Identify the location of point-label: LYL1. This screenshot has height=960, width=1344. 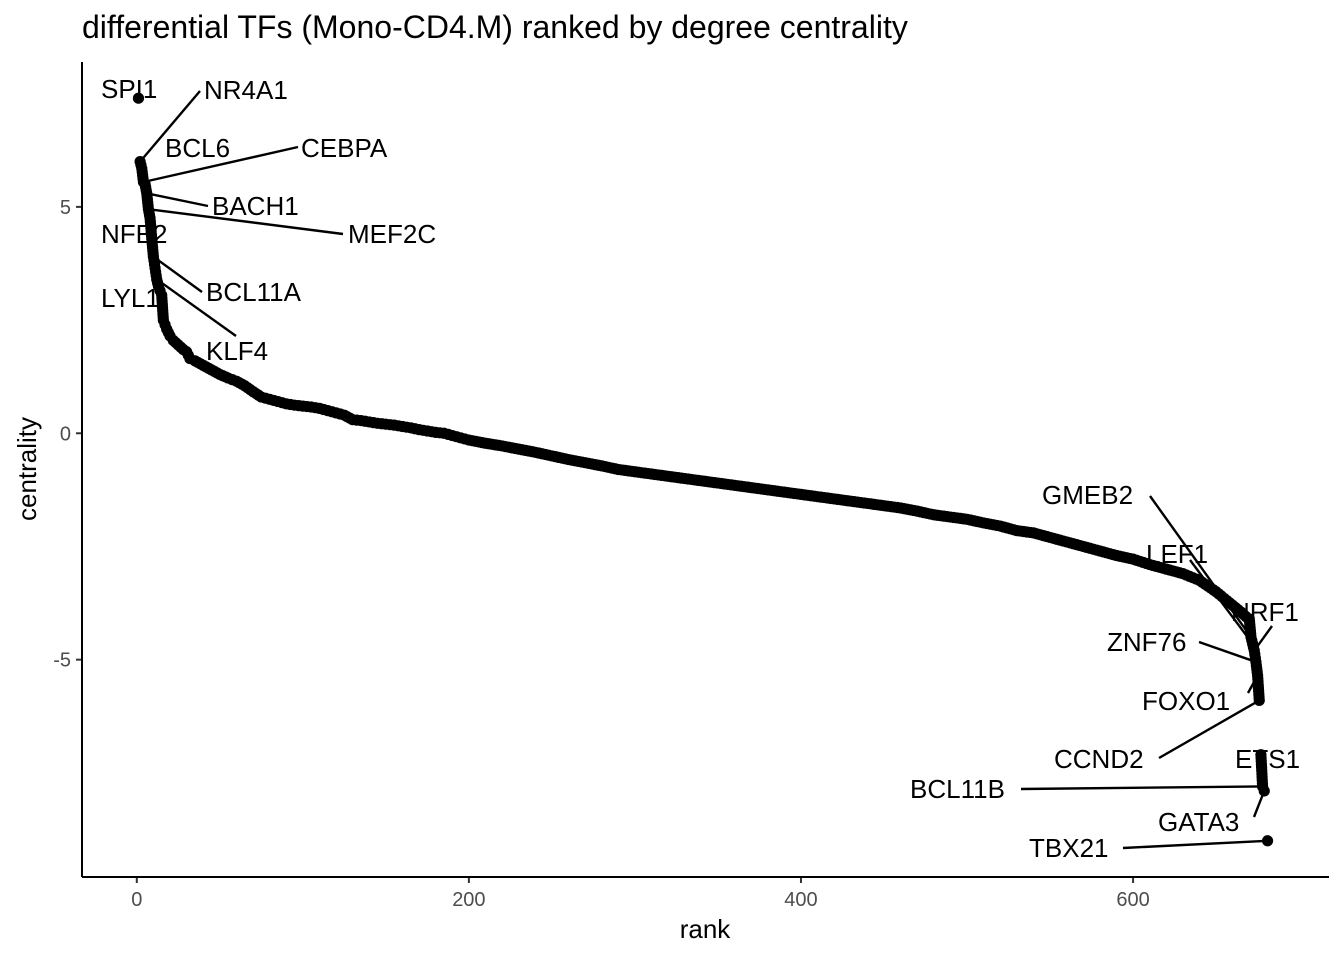
(130, 298).